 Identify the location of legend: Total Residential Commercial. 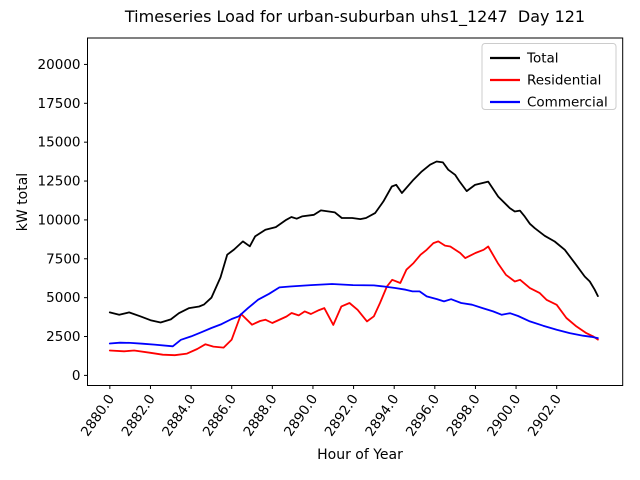
(549, 77).